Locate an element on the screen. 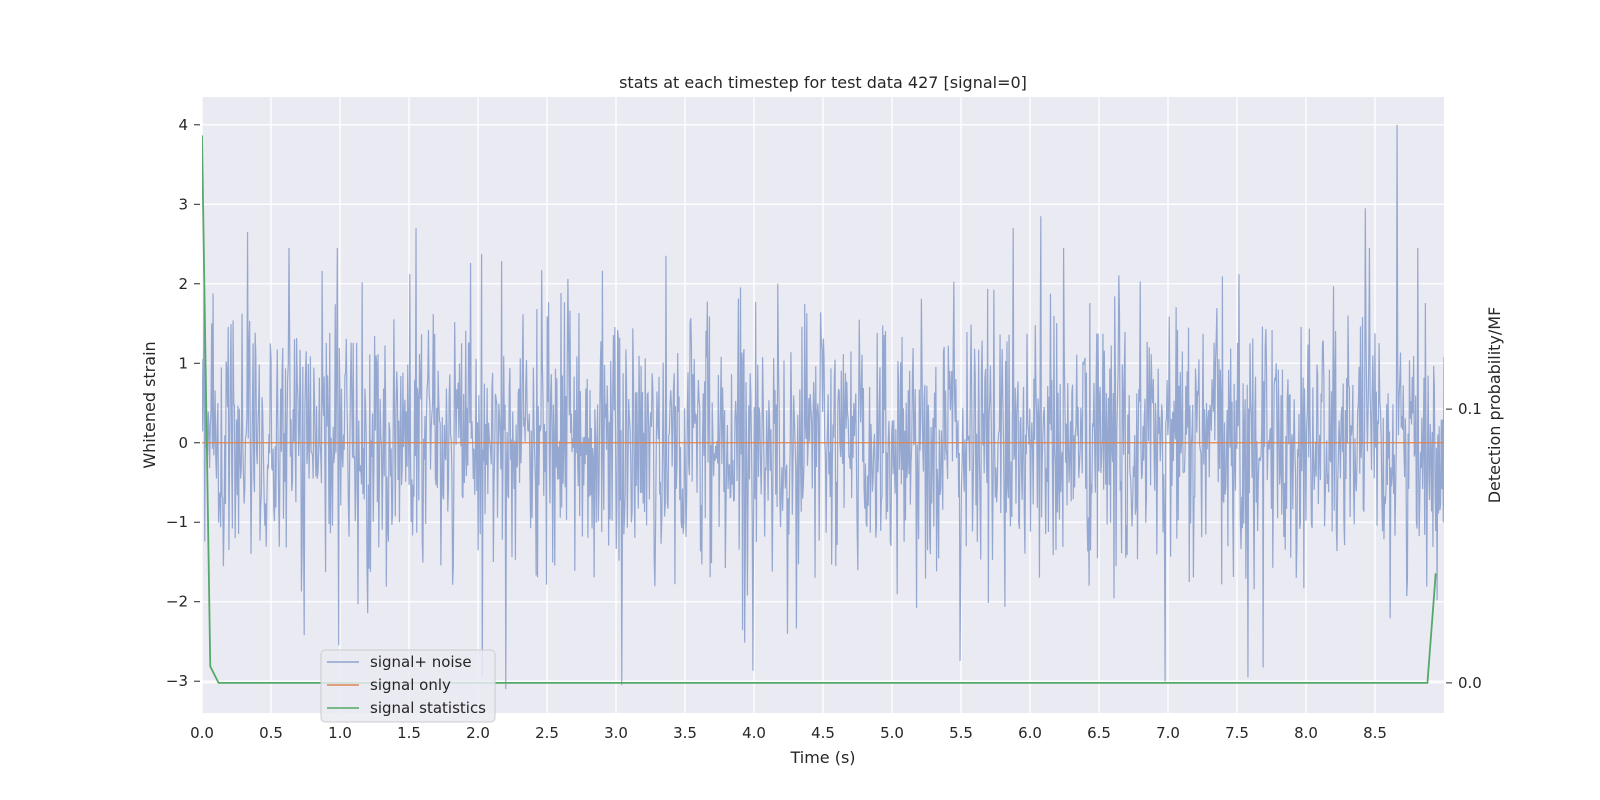 This screenshot has width=1600, height=800. x-tick-label: 3.0 is located at coordinates (616, 733).